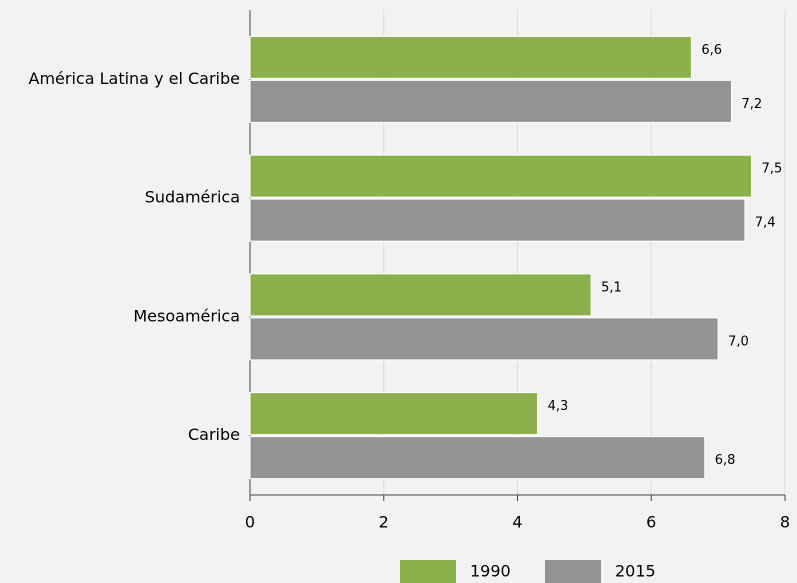 This screenshot has height=583, width=797. I want to click on y-tick-label: Caribe, so click(214, 434).